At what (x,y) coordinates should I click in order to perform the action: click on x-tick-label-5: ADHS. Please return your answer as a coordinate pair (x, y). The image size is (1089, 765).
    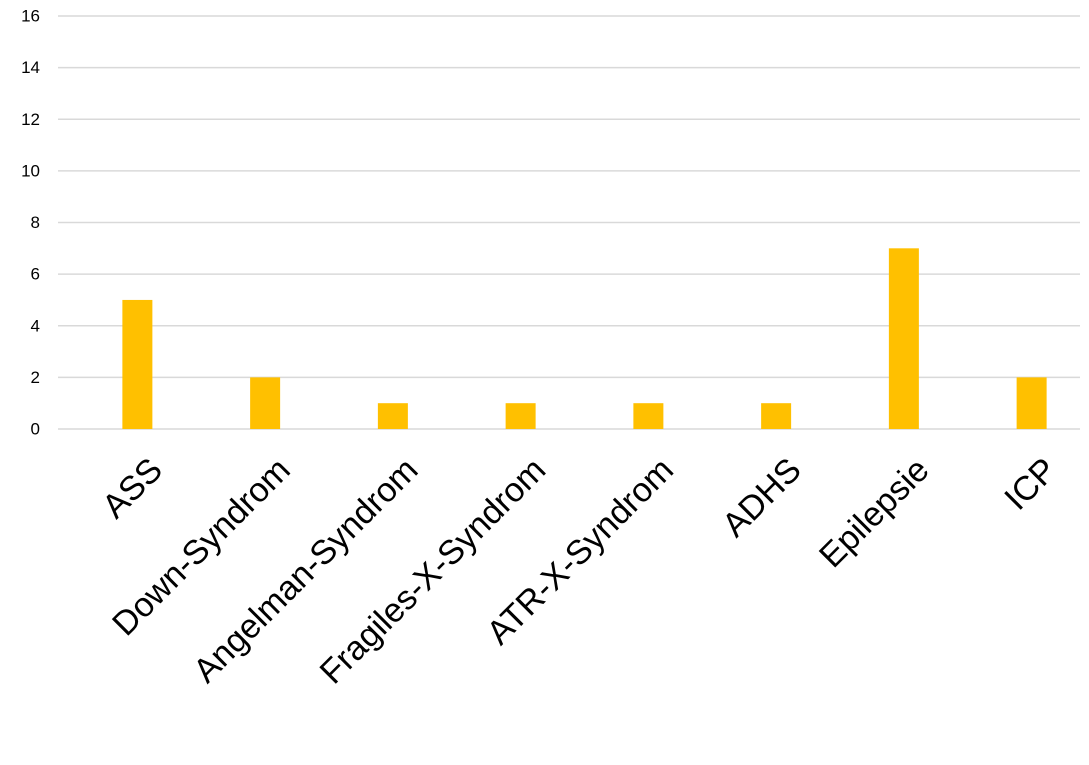
    Looking at the image, I should click on (762, 498).